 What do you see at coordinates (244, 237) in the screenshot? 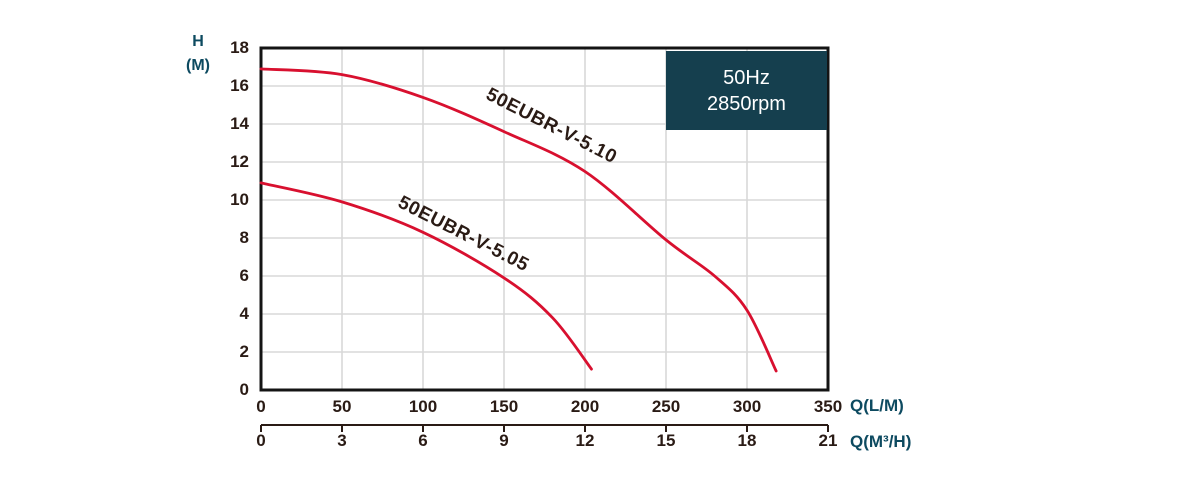
I see `y-tick-label: 8` at bounding box center [244, 237].